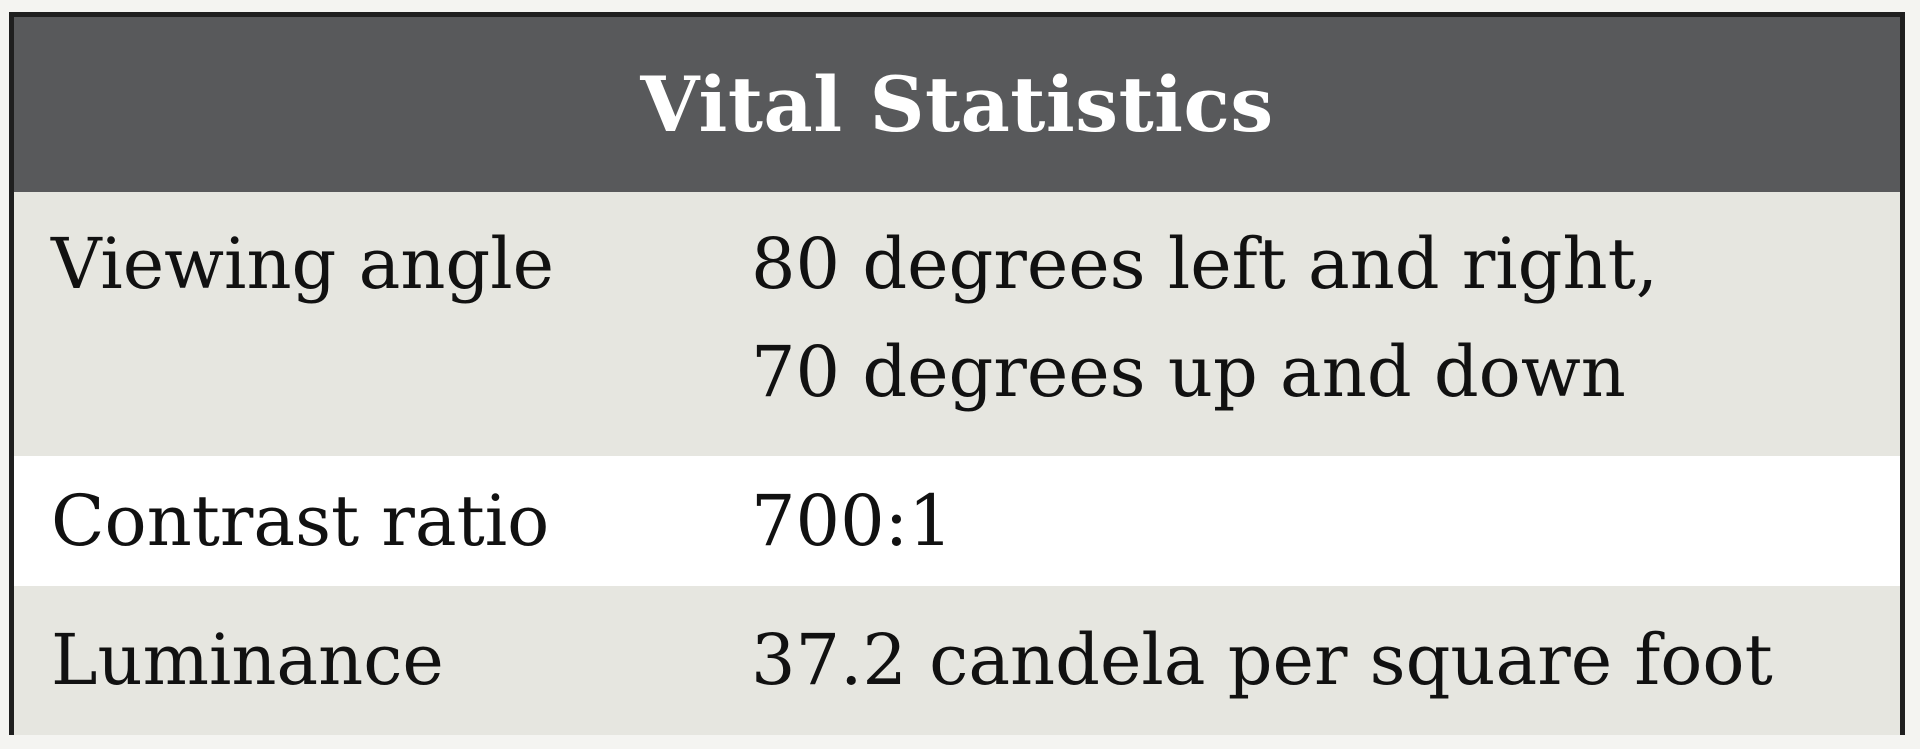 This screenshot has height=749, width=1920. Describe the element at coordinates (300, 521) in the screenshot. I see `row-label: Contrast ratio` at that location.